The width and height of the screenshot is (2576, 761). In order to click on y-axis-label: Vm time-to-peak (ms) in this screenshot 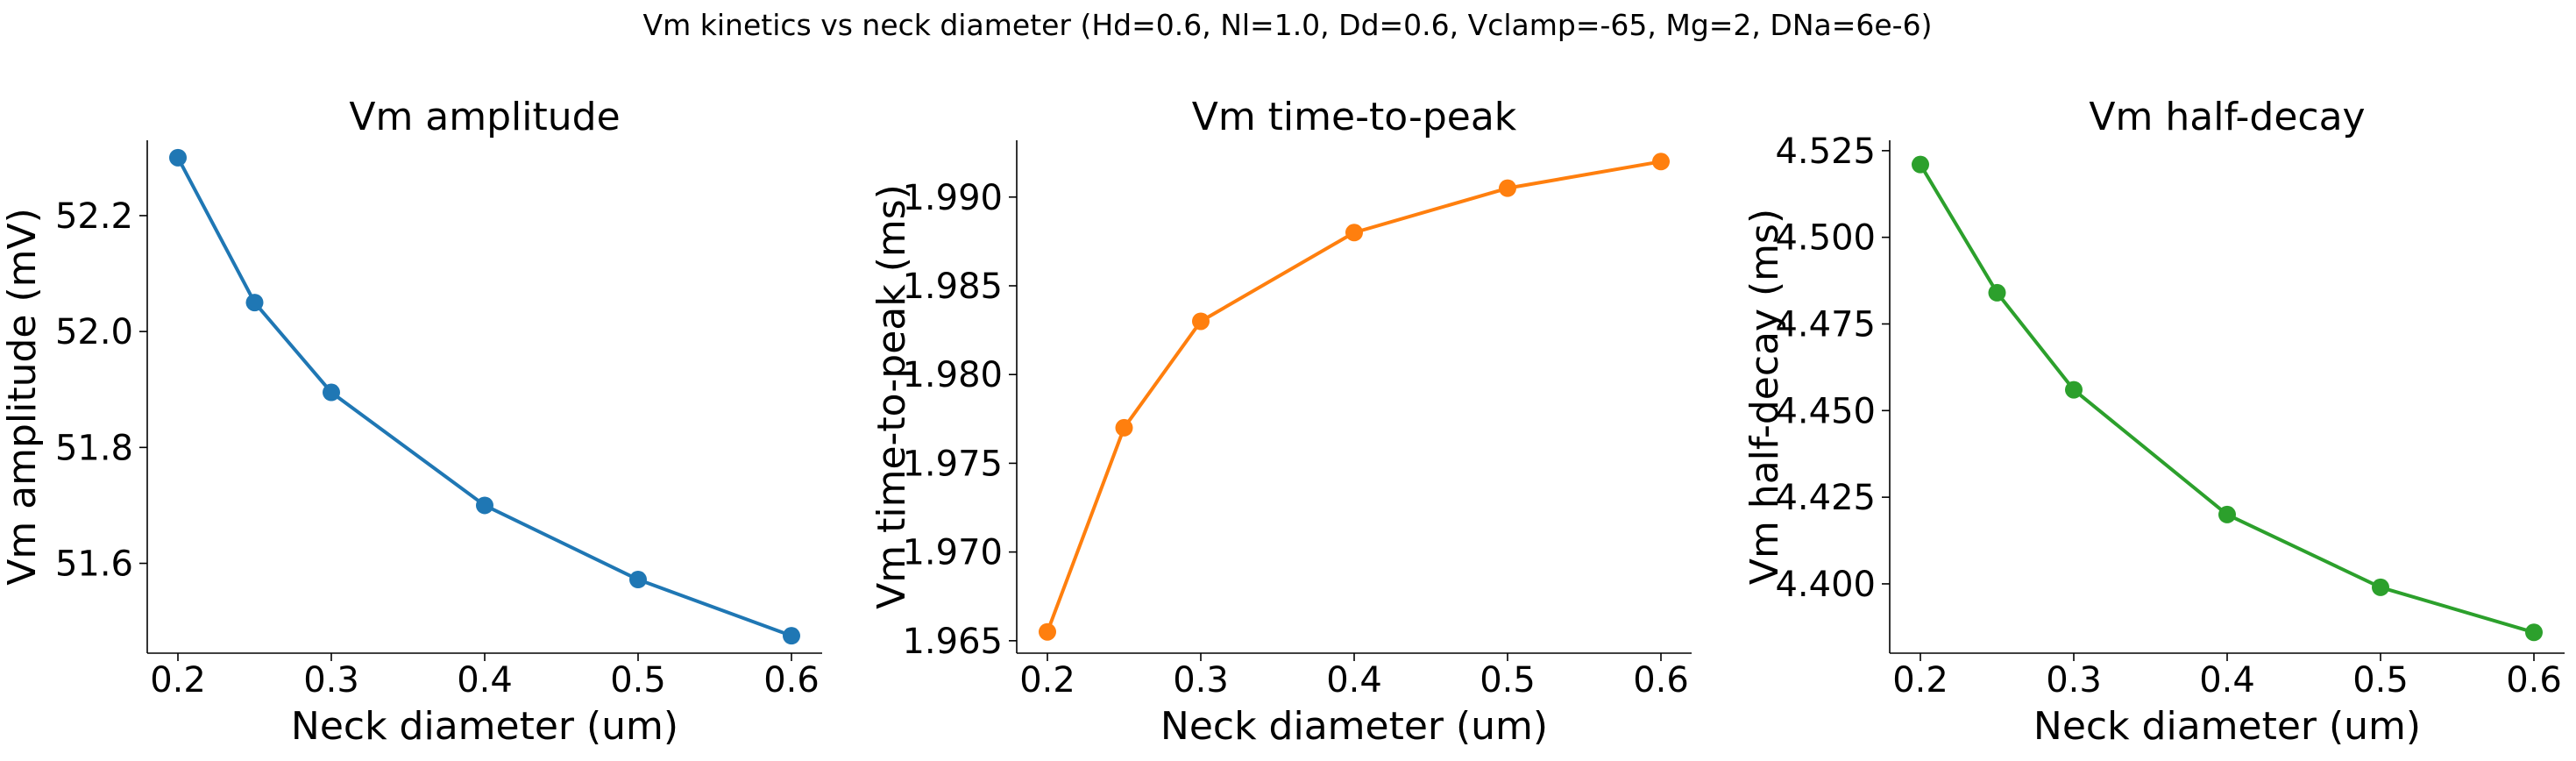, I will do `click(891, 396)`.